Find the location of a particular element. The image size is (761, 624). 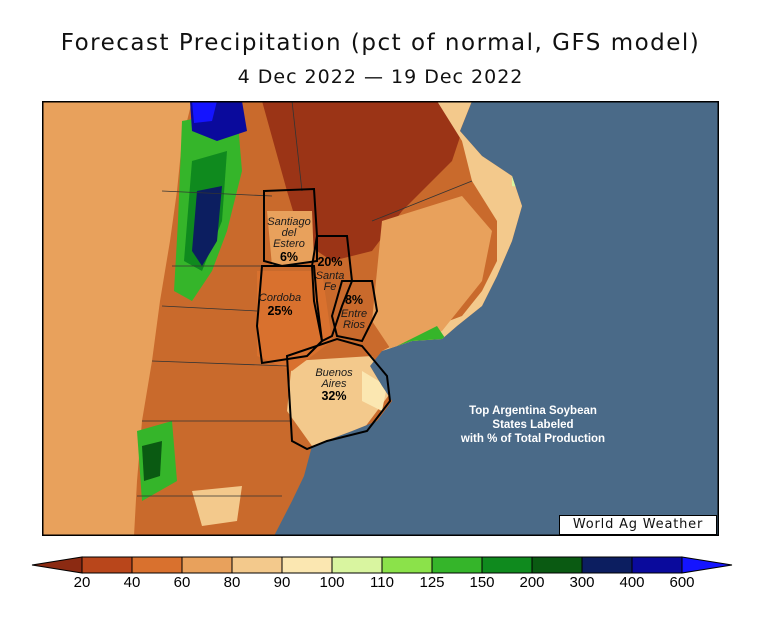

state-name-line: Fe is located at coordinates (330, 287).